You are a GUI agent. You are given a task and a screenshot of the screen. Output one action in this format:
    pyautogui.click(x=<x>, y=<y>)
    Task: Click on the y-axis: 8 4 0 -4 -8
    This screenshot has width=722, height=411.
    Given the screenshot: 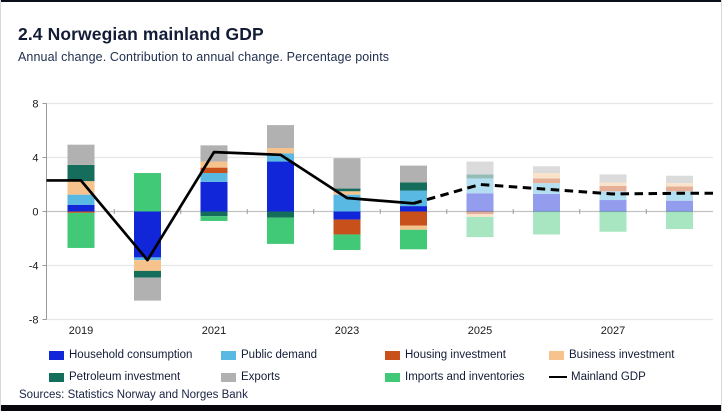 What is the action you would take?
    pyautogui.click(x=38, y=213)
    